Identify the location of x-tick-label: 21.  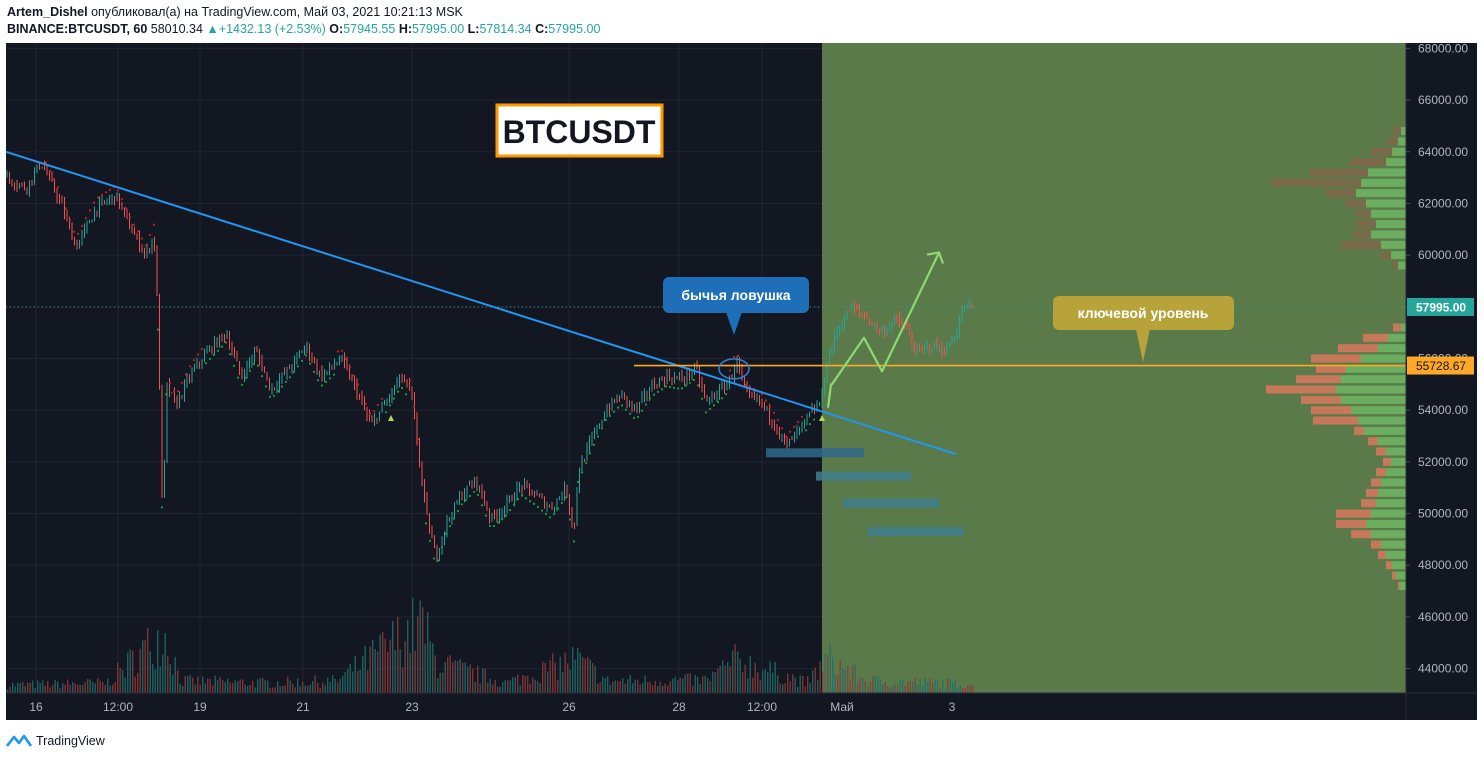
(303, 707).